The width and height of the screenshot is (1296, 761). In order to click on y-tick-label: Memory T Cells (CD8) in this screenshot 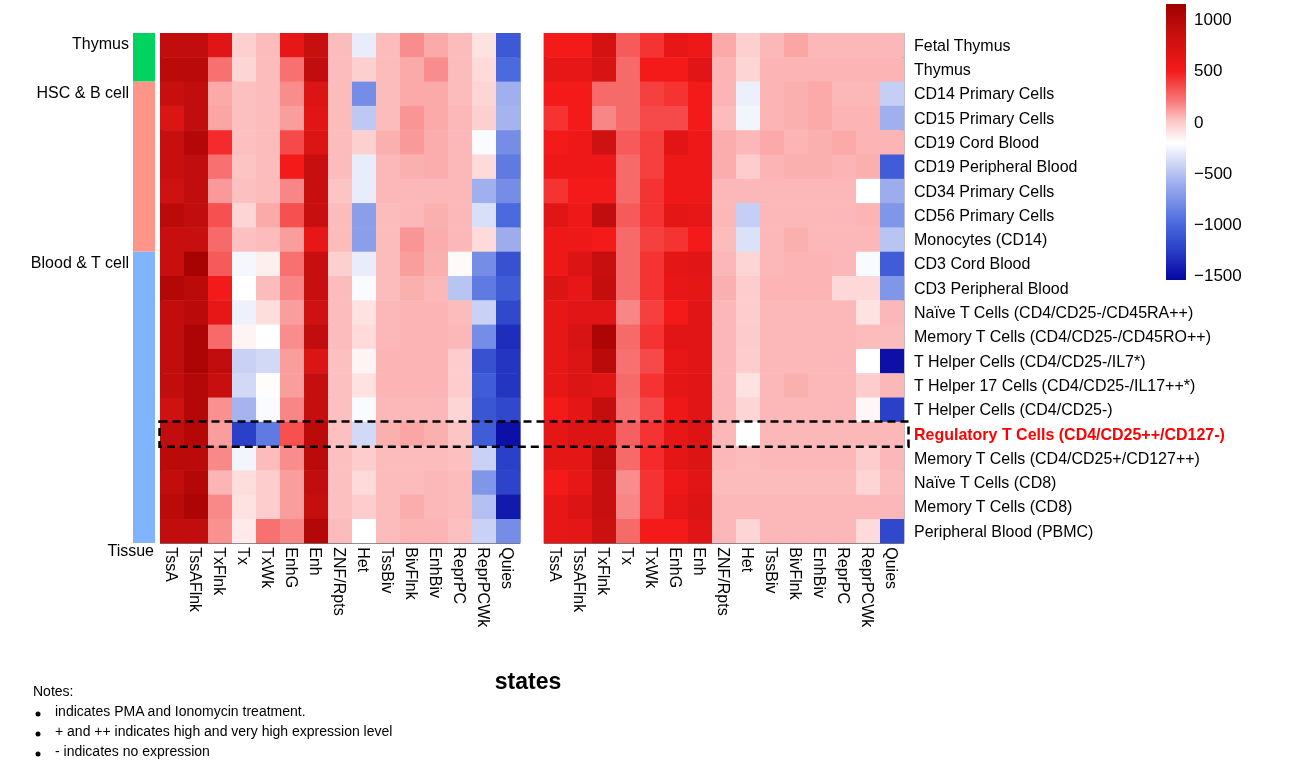, I will do `click(993, 507)`.